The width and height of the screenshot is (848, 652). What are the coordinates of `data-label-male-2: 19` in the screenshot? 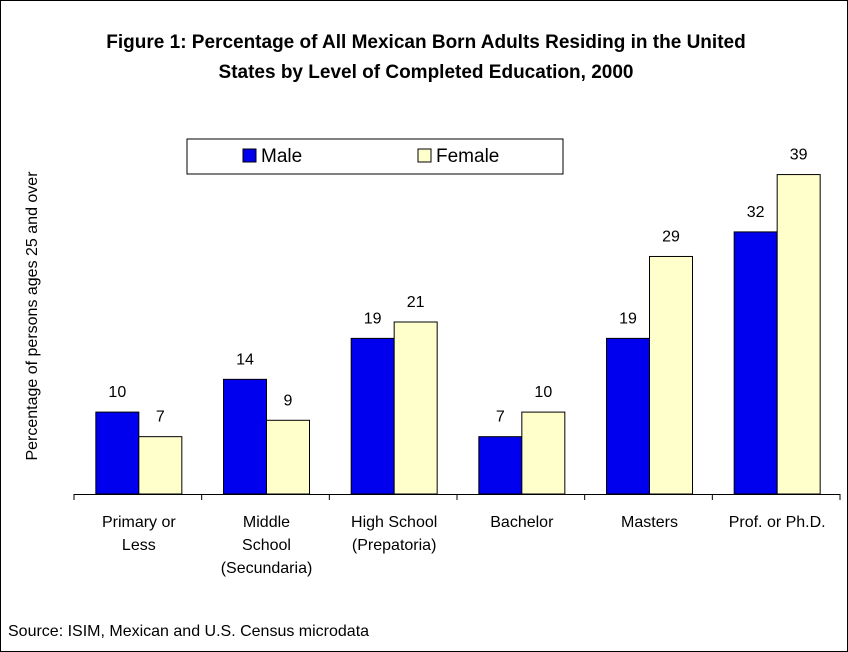 It's located at (373, 318).